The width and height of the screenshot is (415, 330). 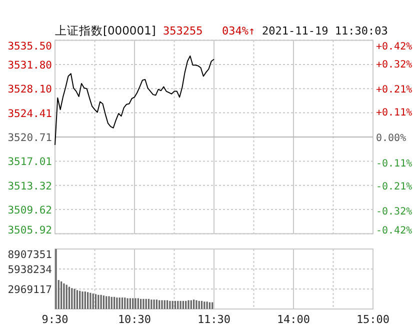 What do you see at coordinates (239, 31) in the screenshot?
I see `text: 034%↑` at bounding box center [239, 31].